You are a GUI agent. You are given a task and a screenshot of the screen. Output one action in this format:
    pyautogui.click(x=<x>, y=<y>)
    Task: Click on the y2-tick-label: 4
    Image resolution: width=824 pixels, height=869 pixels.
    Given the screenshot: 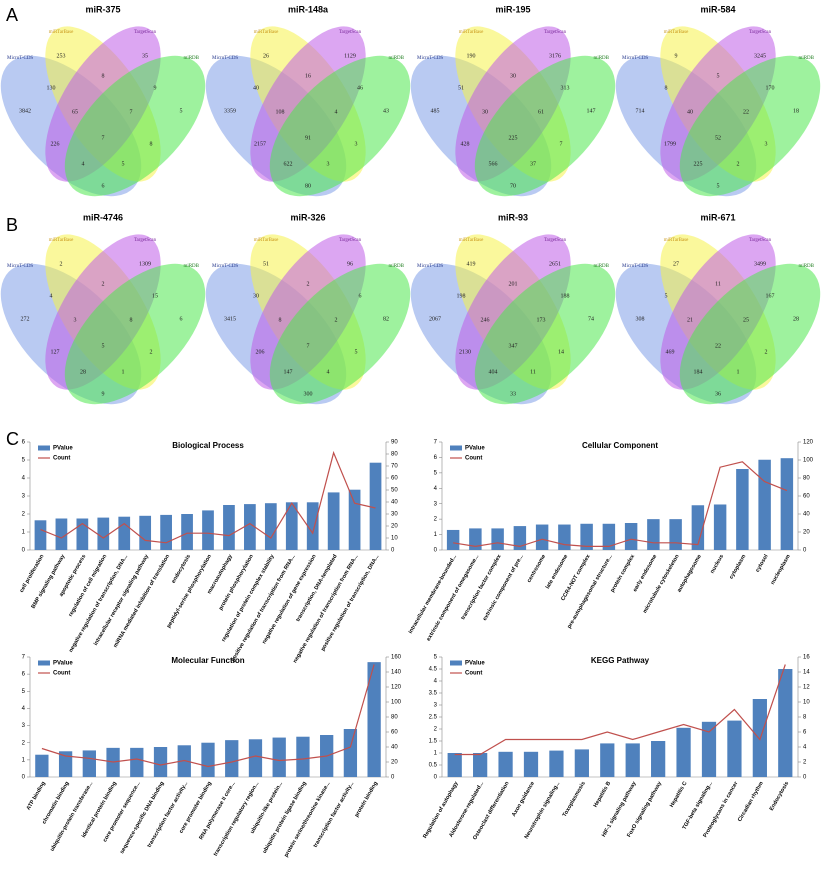 What is the action you would take?
    pyautogui.click(x=805, y=748)
    